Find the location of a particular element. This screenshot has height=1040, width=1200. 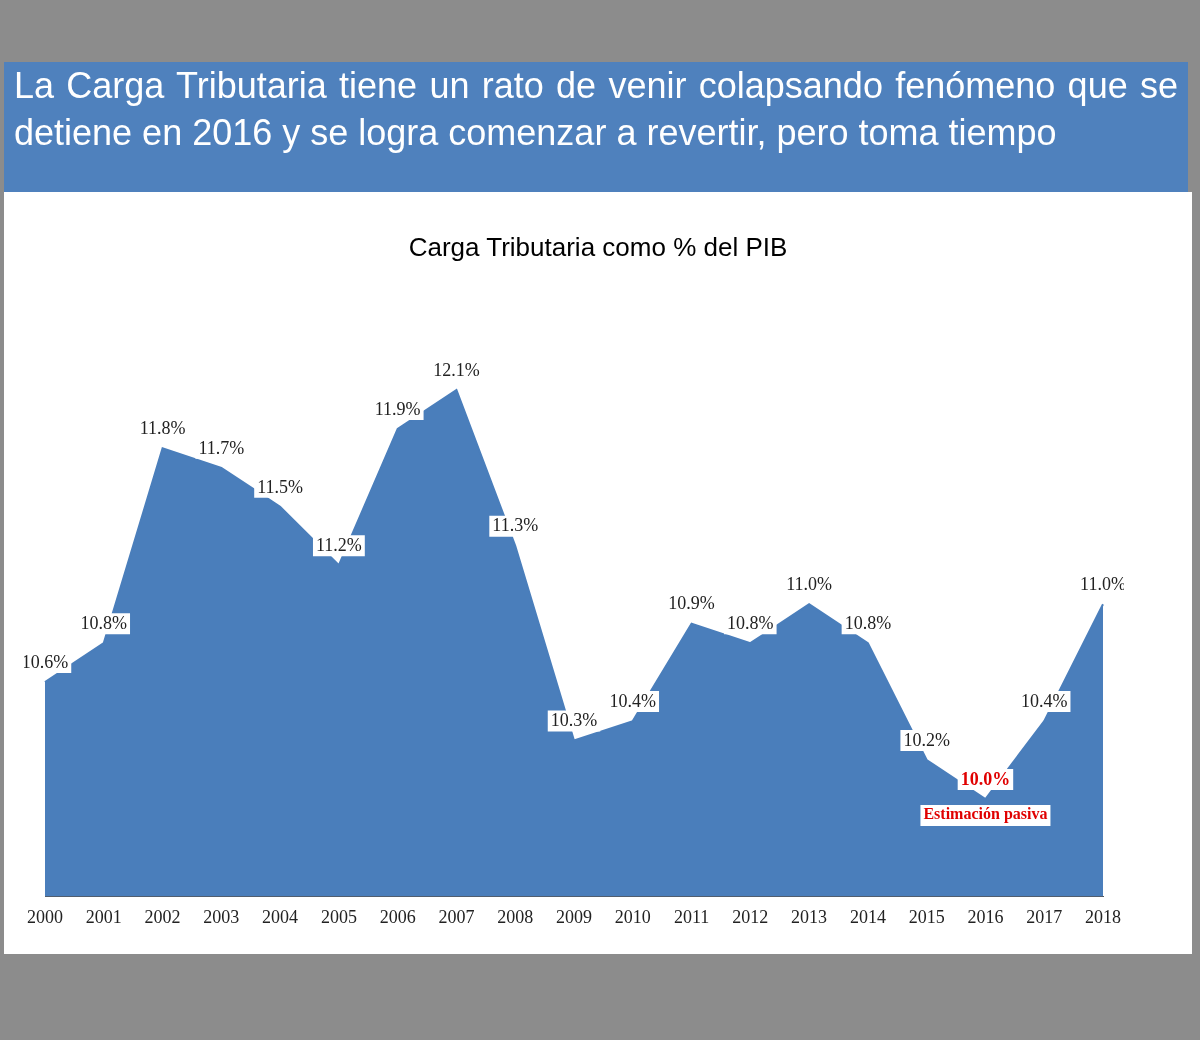

x-tick-label: 2005 is located at coordinates (338, 916).